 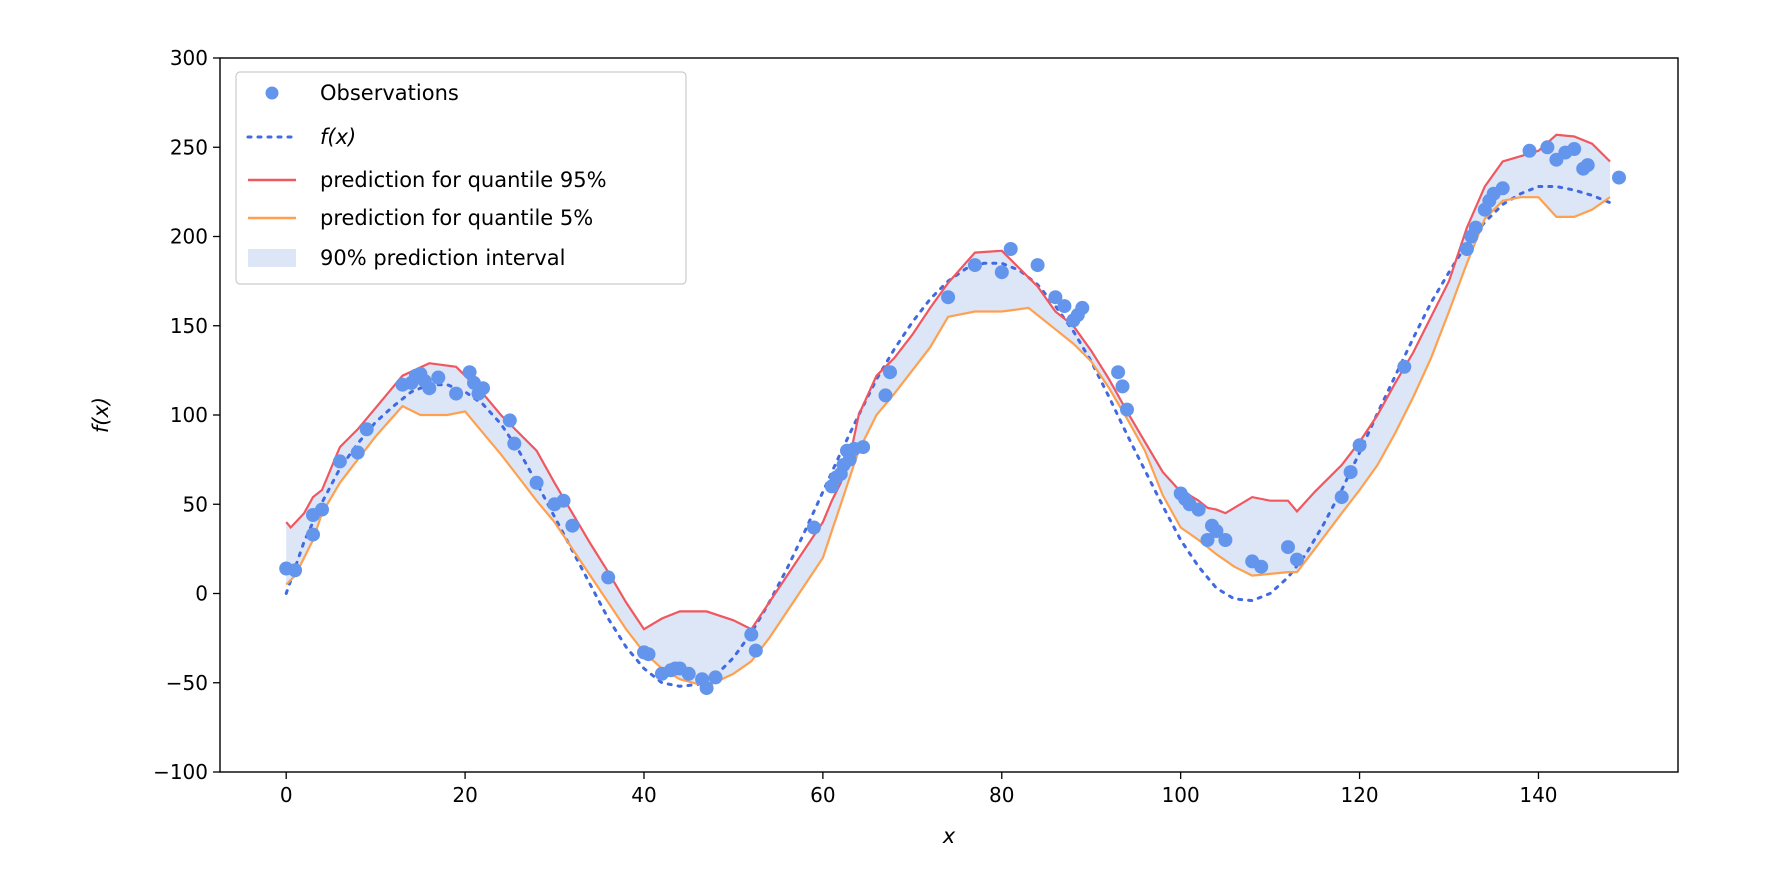 I want to click on x-tick-label: 80, so click(x=1001, y=795).